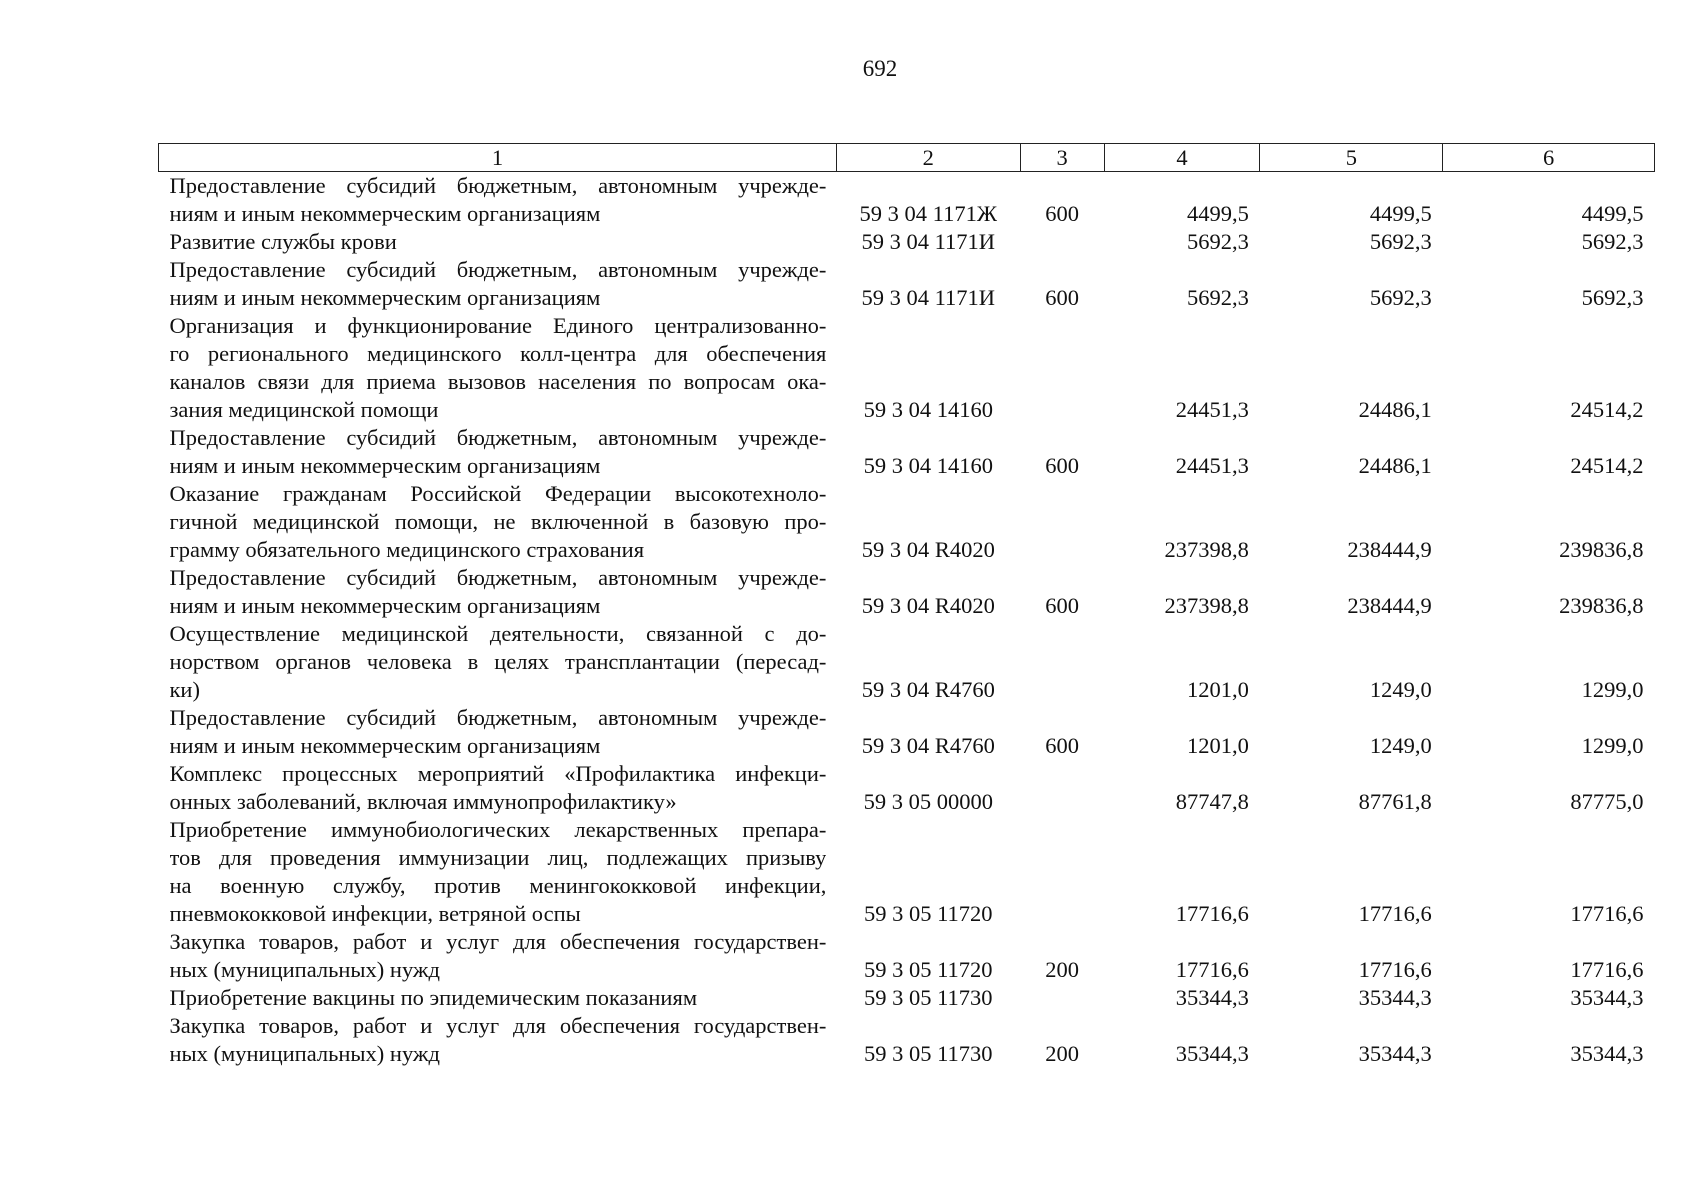 This screenshot has width=1697, height=1200. Describe the element at coordinates (304, 1053) in the screenshot. I see `description-line: ных (муниципальных) нужд` at that location.